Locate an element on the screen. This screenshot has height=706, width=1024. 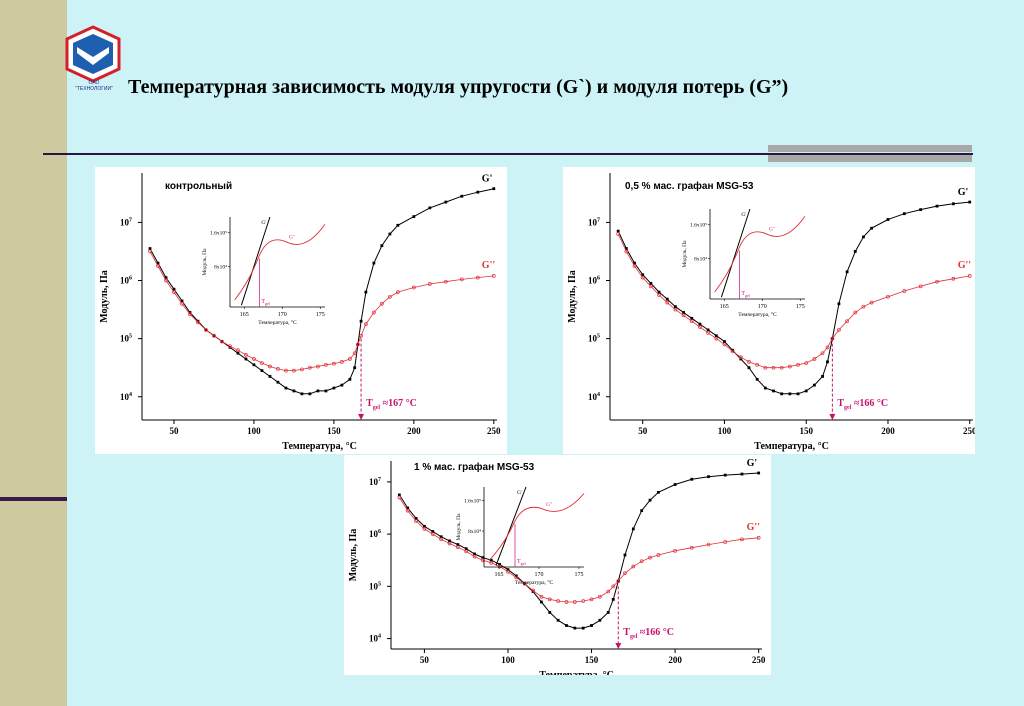
x-tick-label: 50 is located at coordinates (174, 431).